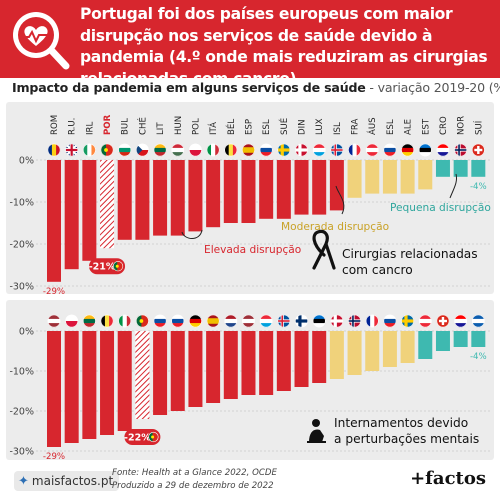 The width and height of the screenshot is (500, 500). What do you see at coordinates (410, 254) in the screenshot?
I see `panel-label-line1: Cirurgias relacionadas` at bounding box center [410, 254].